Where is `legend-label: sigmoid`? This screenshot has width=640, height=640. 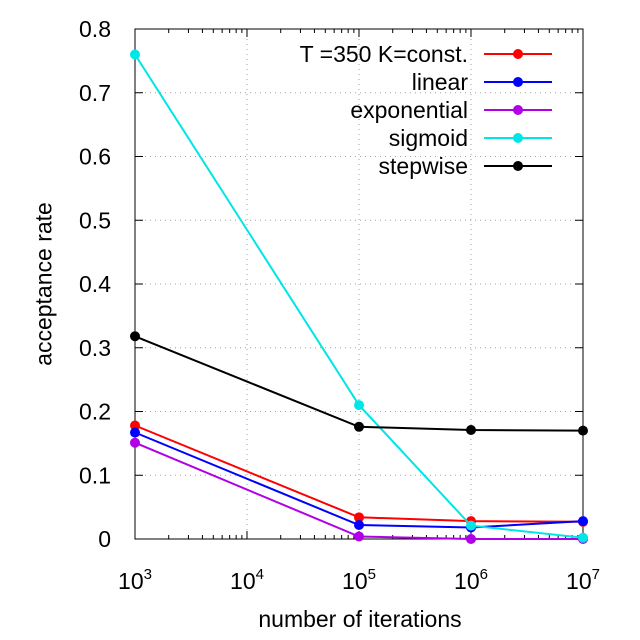 legend-label: sigmoid is located at coordinates (428, 138).